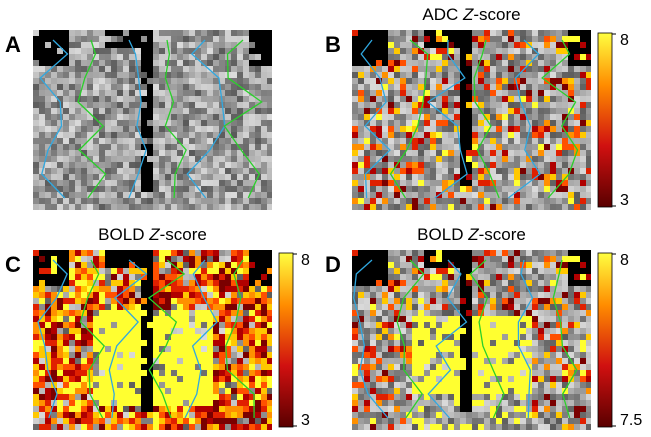  What do you see at coordinates (333, 264) in the screenshot?
I see `panel-label: D` at bounding box center [333, 264].